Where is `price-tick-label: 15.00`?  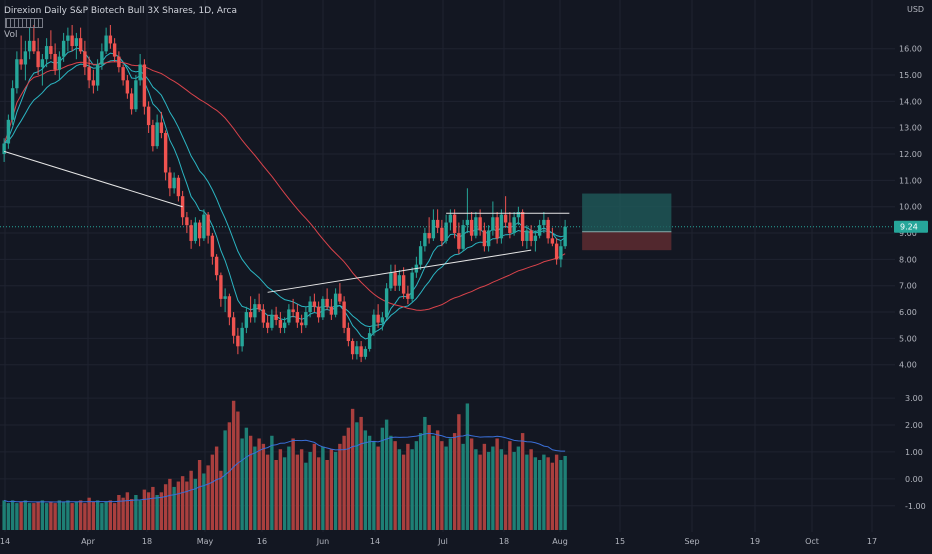 price-tick-label: 15.00 is located at coordinates (910, 75).